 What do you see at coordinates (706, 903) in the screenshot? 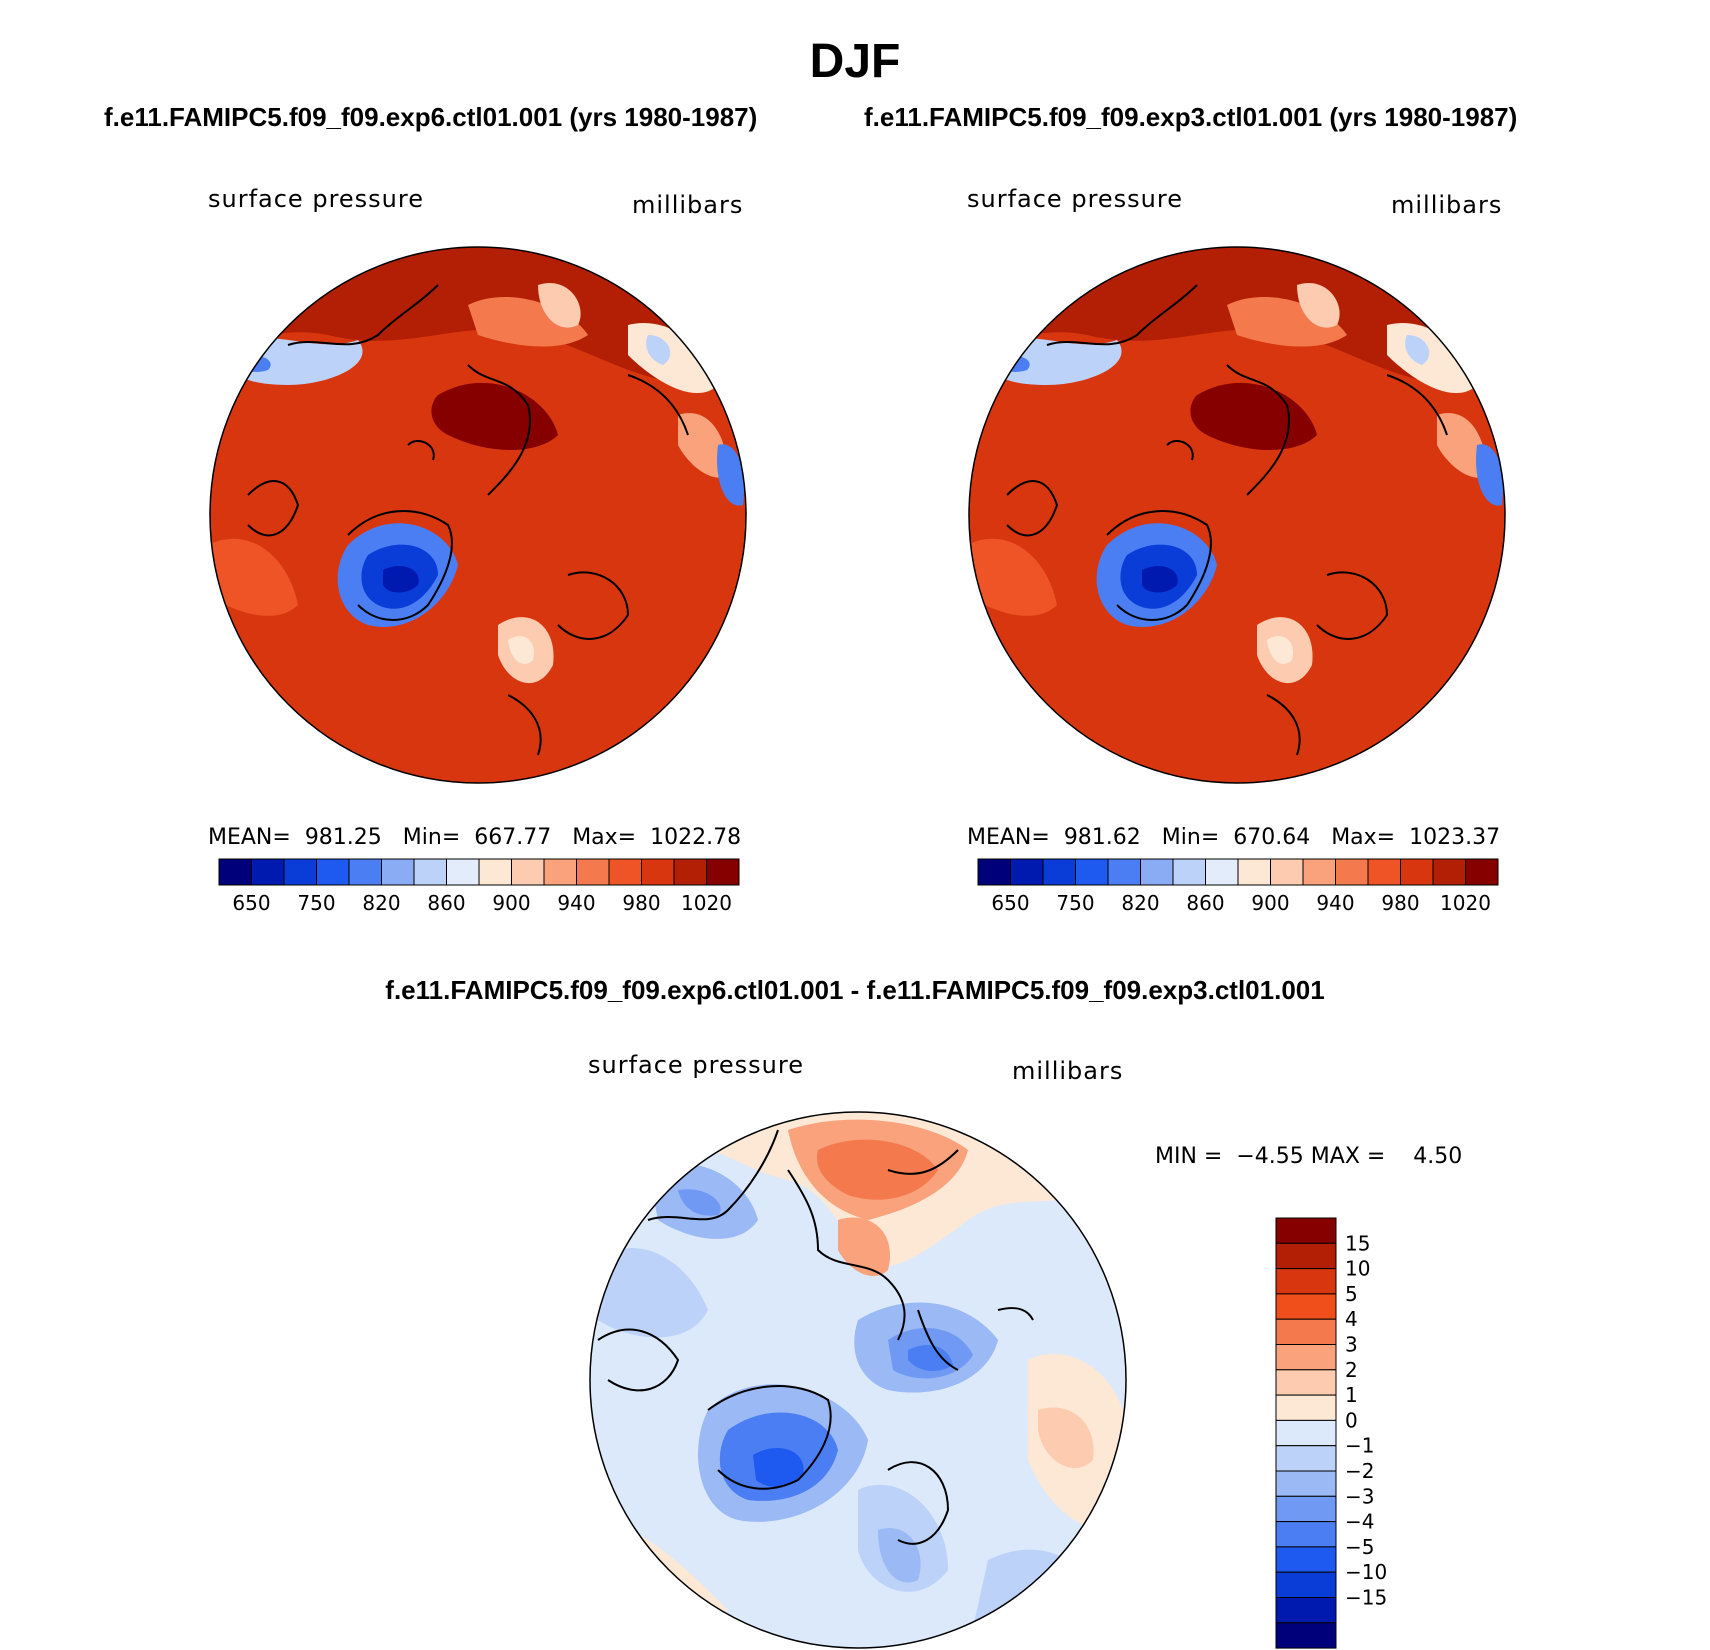
I see `panel-1-colorbar-tick-label: 1020` at bounding box center [706, 903].